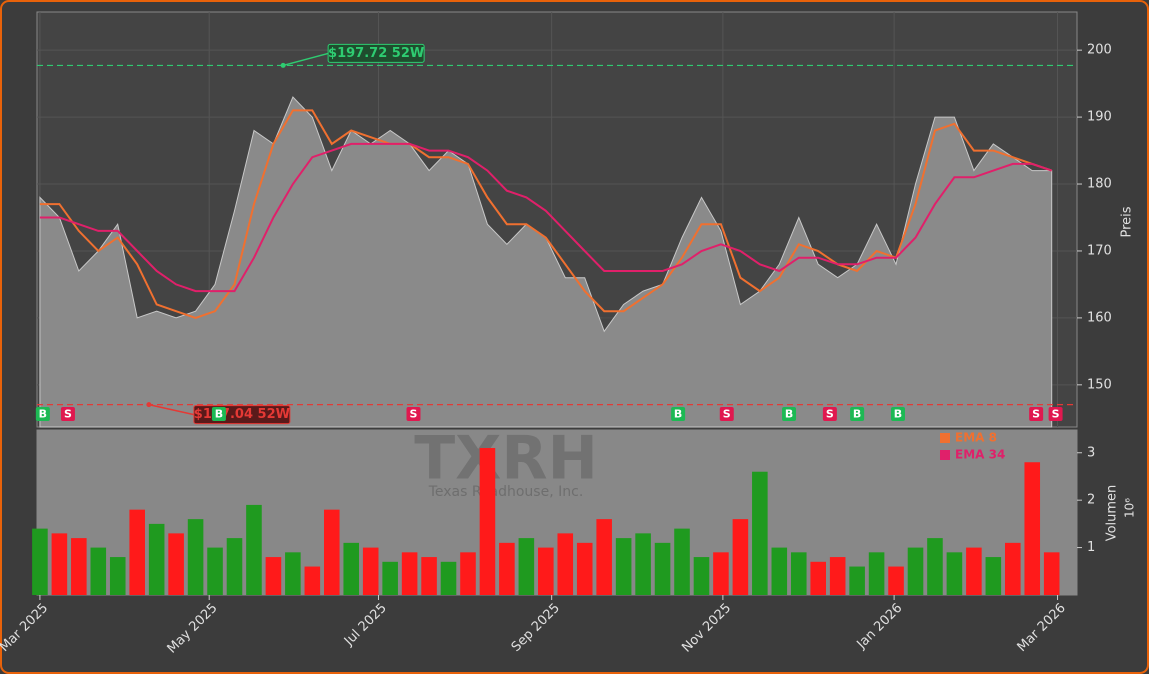  I want to click on y-axis-unit: 10⁶, so click(1130, 508).